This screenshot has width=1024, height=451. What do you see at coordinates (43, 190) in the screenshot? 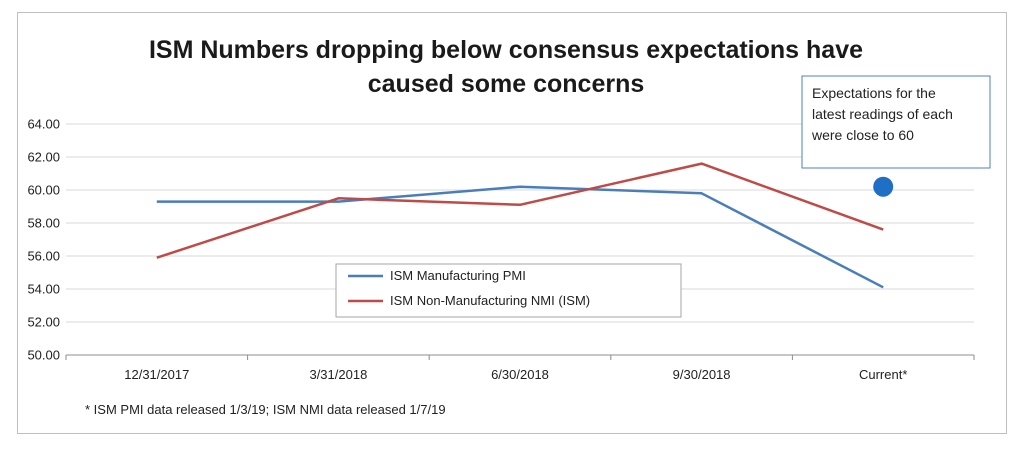
I see `y-tick-label: 60.00` at bounding box center [43, 190].